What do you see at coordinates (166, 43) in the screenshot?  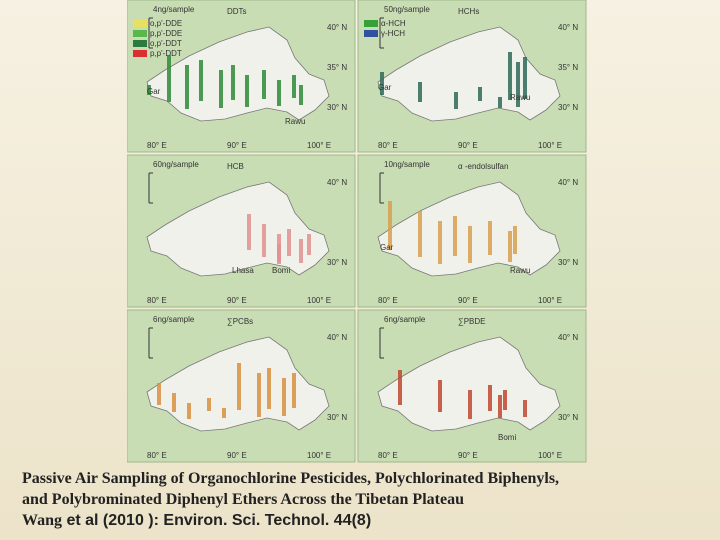 I see `legend-label: o,p'-DDT` at bounding box center [166, 43].